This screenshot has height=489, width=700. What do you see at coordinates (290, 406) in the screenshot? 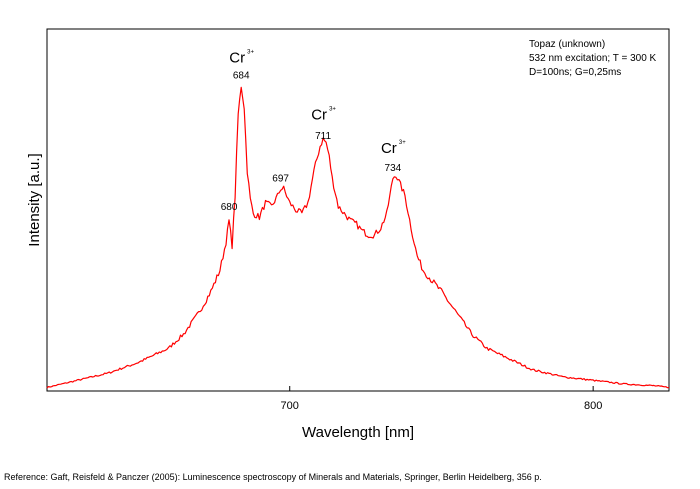
I see `x-tick-label: 700` at bounding box center [290, 406].